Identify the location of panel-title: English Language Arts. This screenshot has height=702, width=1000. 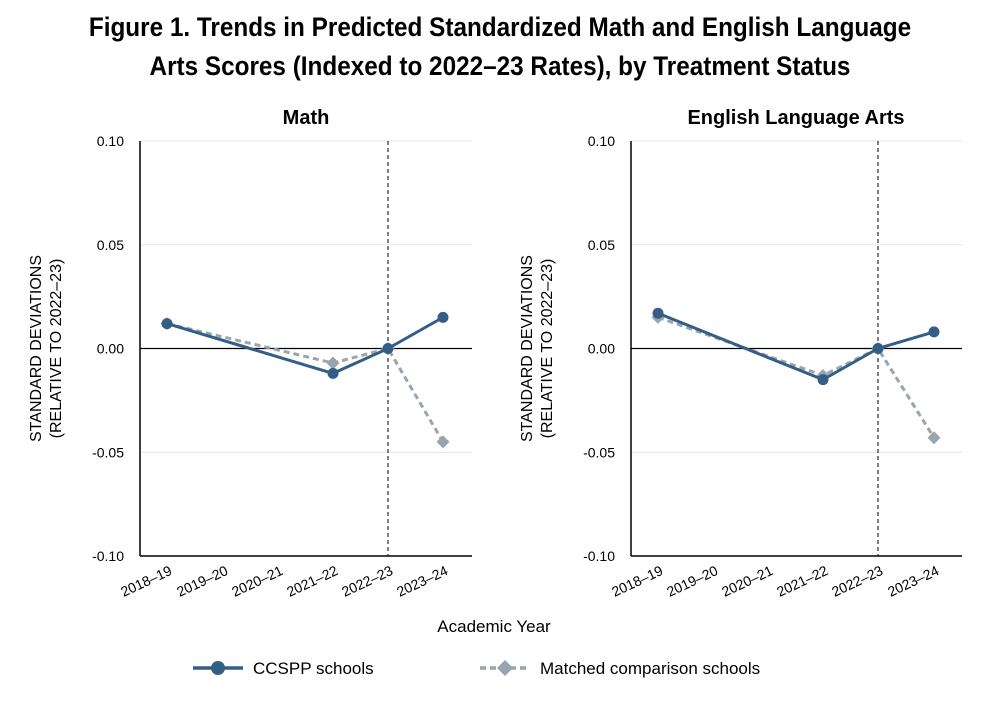
(795, 118).